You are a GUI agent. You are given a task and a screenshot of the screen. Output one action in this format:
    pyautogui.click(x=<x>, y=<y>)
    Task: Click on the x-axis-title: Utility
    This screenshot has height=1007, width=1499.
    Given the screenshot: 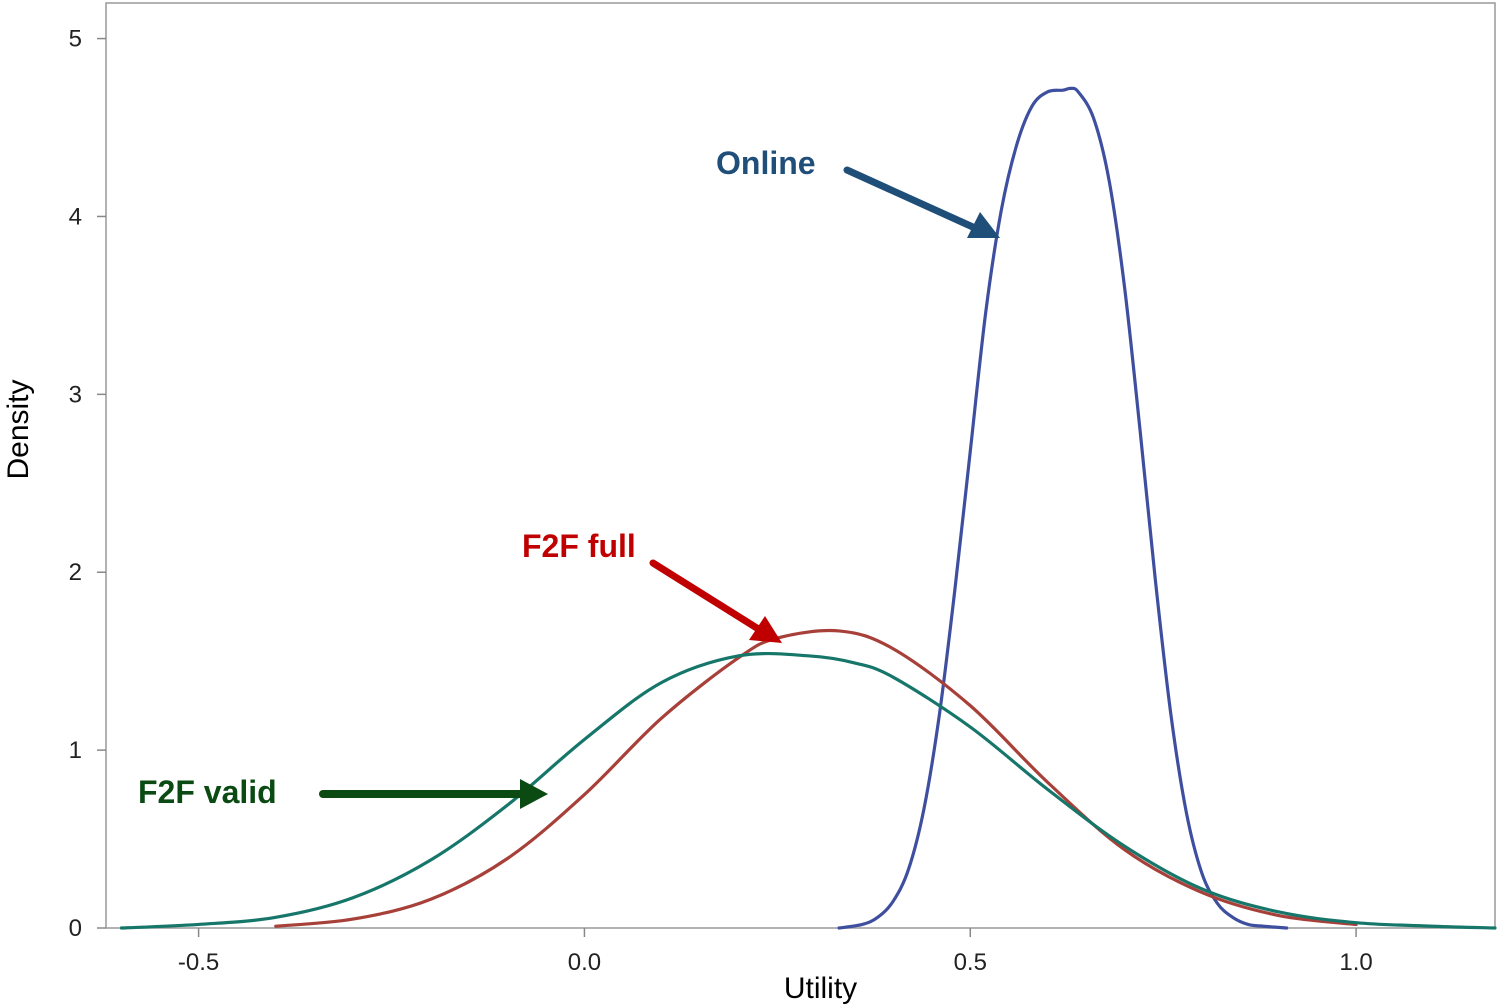 What is the action you would take?
    pyautogui.click(x=820, y=988)
    